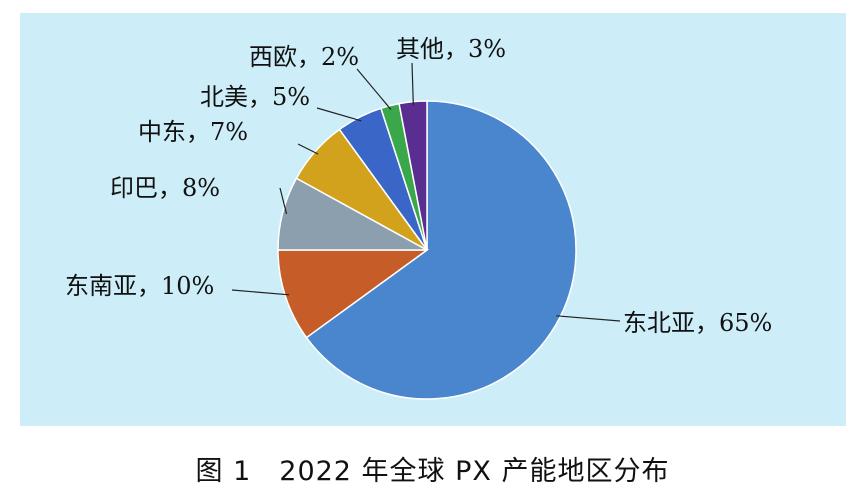  I want to click on slice-label-4: 北美，5%, so click(255, 97).